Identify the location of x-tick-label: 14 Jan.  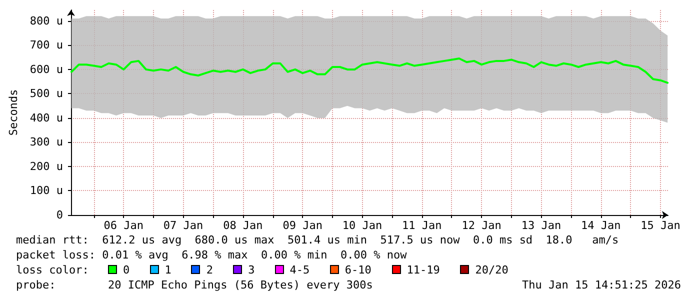
(601, 225).